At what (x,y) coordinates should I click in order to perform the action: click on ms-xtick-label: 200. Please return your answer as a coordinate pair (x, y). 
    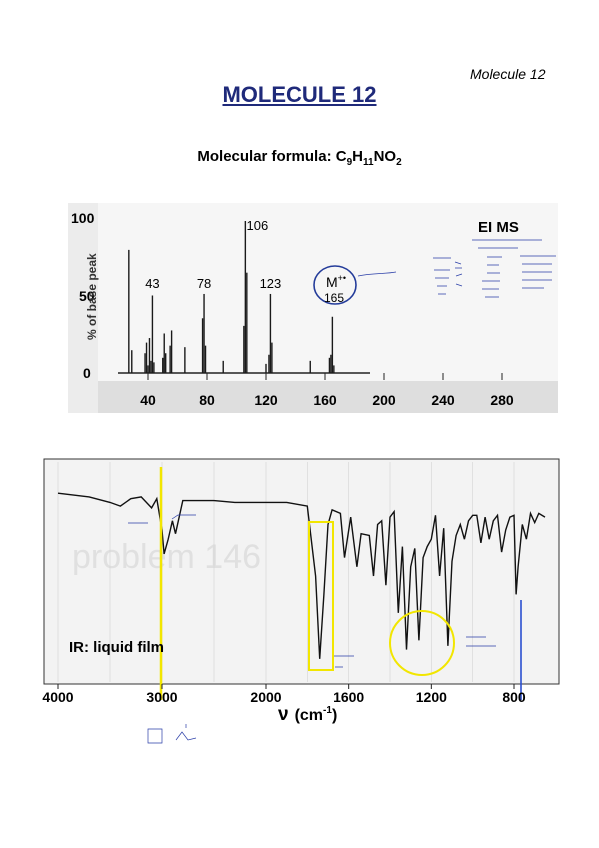
    Looking at the image, I should click on (384, 400).